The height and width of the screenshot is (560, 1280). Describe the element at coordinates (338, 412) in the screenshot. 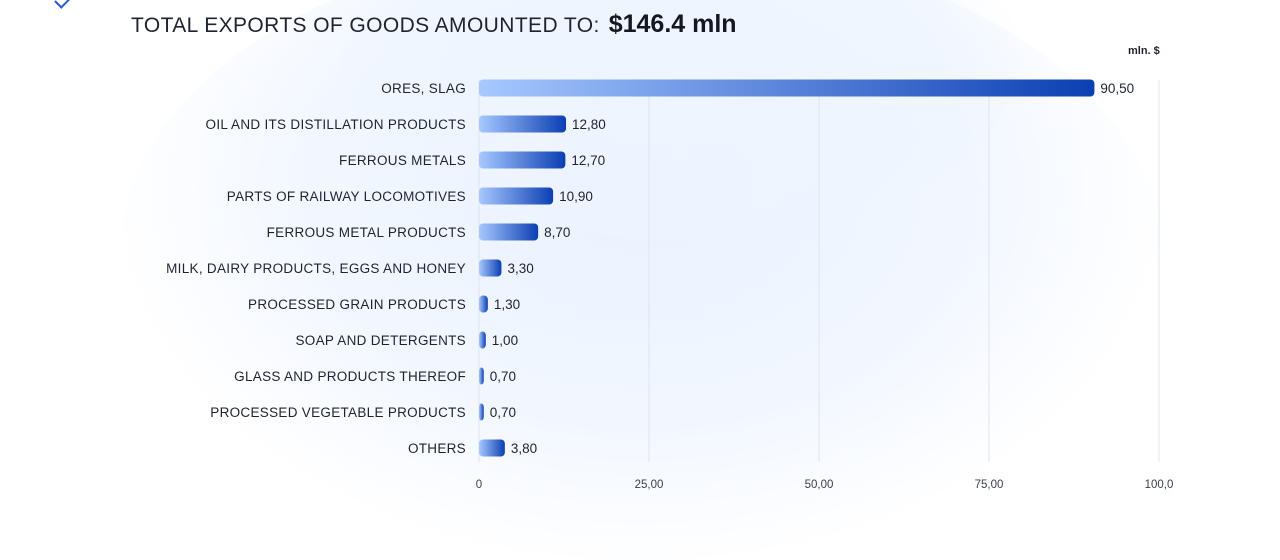

I see `category-label: PROCESSED VEGETABLE PRODUCTS` at that location.